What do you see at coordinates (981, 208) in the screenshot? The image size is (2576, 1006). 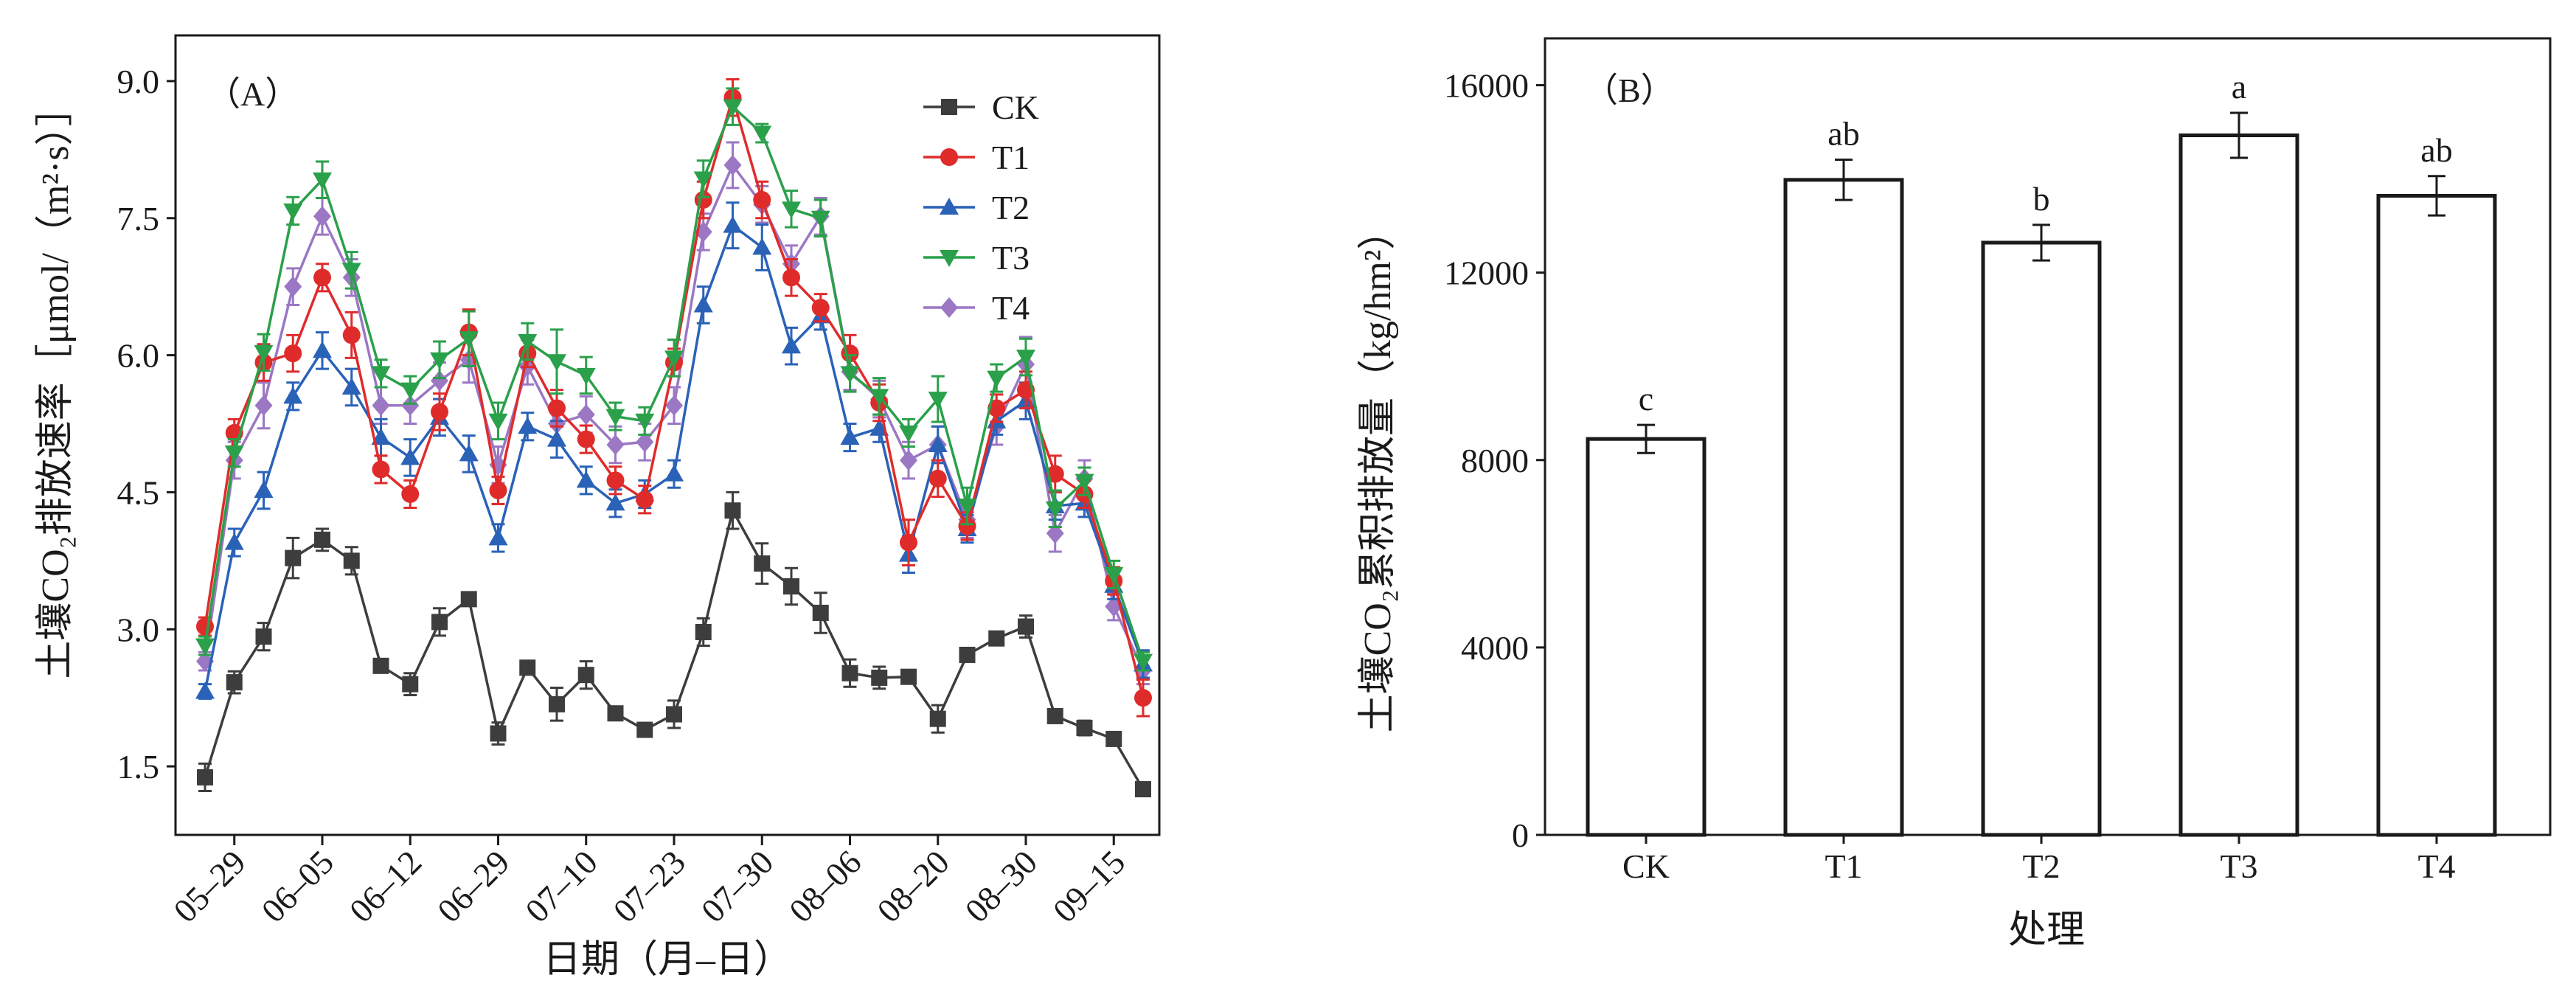 I see `panel-a-legend: CK T1 T2 T3 T4` at bounding box center [981, 208].